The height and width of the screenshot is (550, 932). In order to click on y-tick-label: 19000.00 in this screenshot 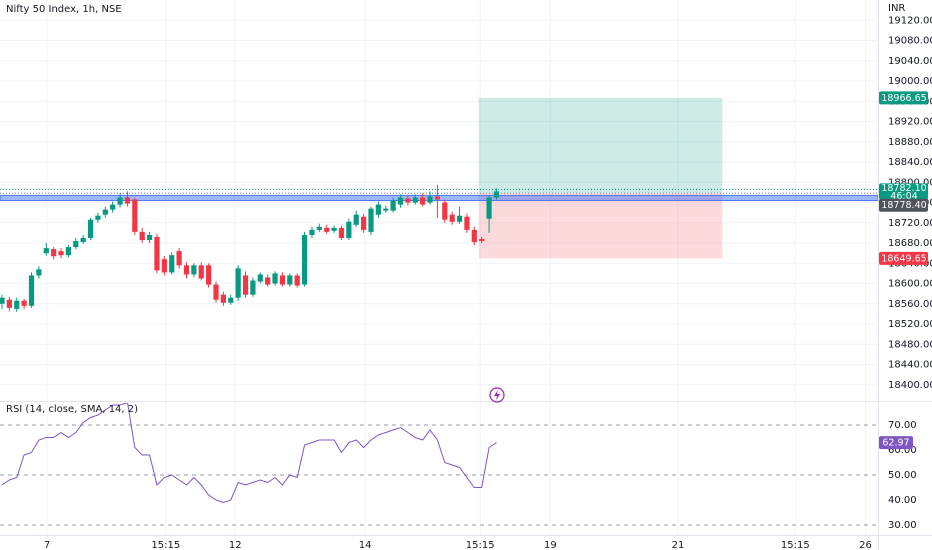, I will do `click(910, 81)`.